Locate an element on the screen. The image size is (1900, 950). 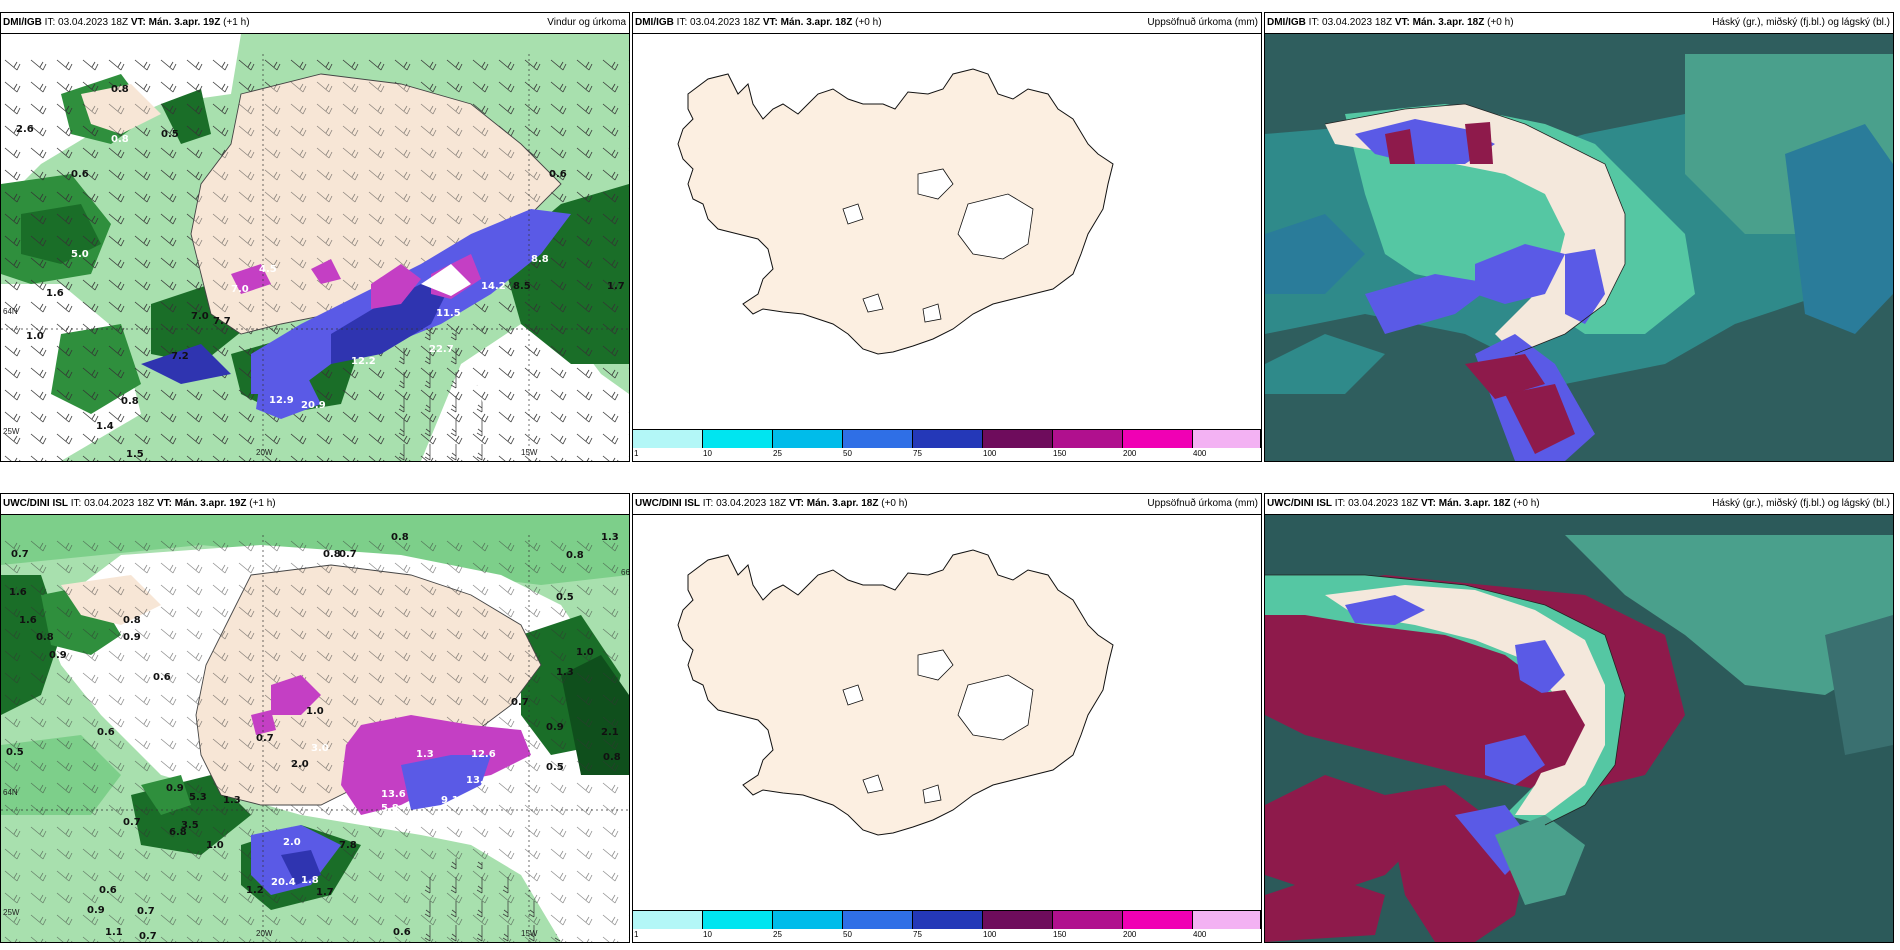
precip-value: 20.4 is located at coordinates (283, 882).